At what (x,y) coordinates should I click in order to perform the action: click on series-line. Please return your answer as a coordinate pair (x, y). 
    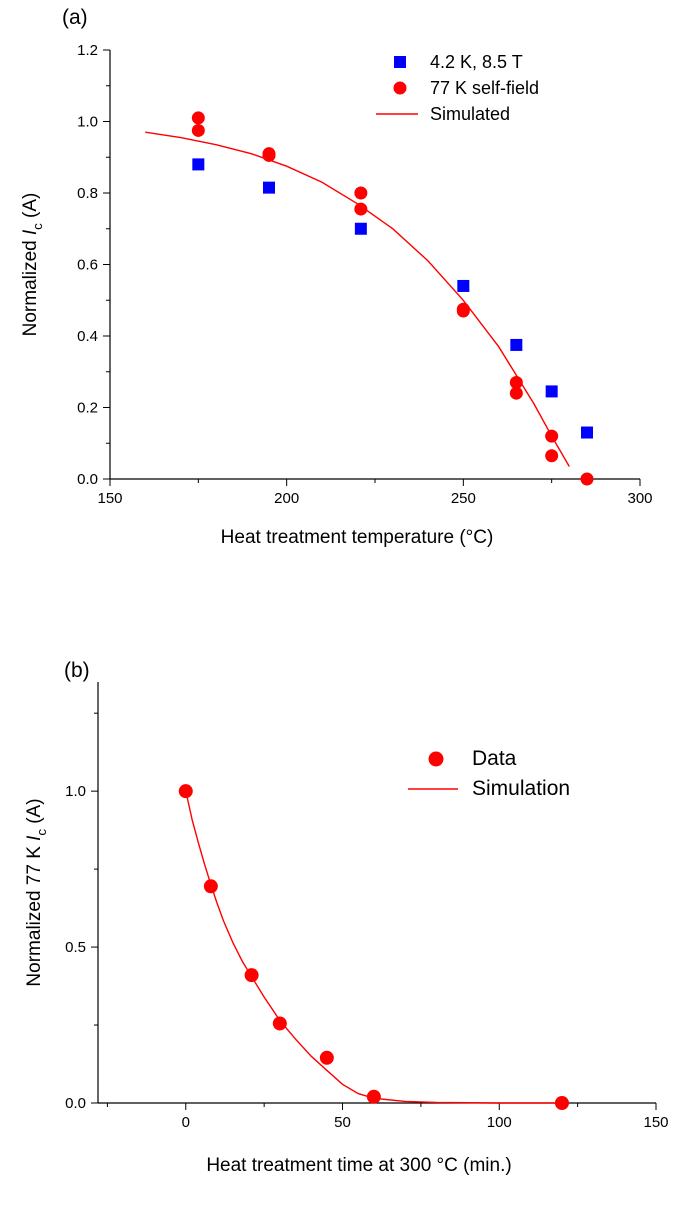
    Looking at the image, I should click on (373, 947).